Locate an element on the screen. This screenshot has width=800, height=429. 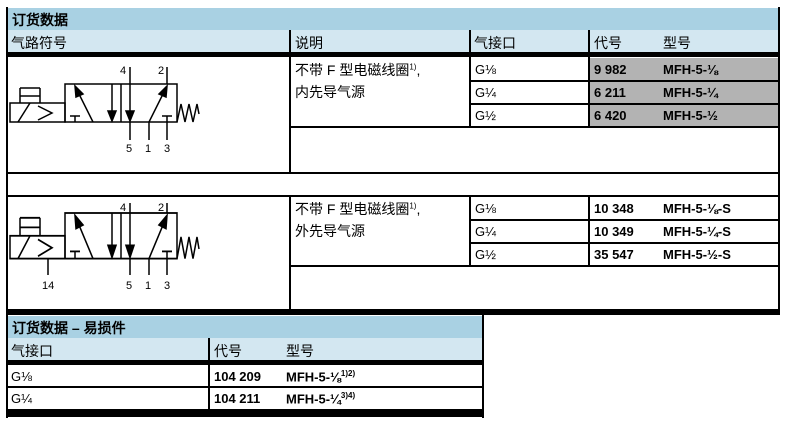
spare-title: 订货数据 – 易损件 is located at coordinates (245, 327).